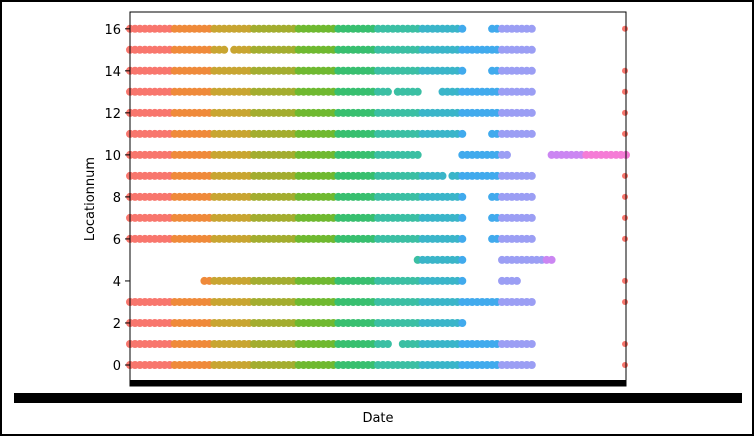 The height and width of the screenshot is (436, 754). What do you see at coordinates (117, 324) in the screenshot?
I see `y-tick-label: 2` at bounding box center [117, 324].